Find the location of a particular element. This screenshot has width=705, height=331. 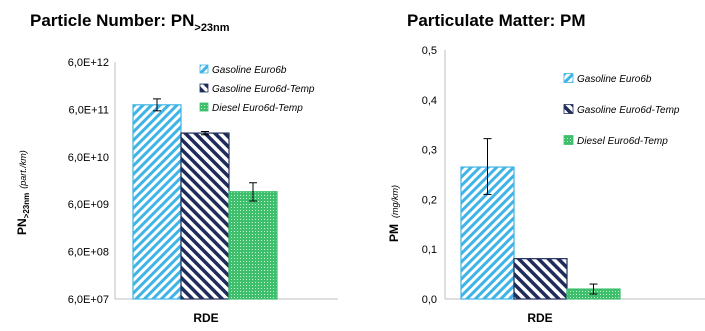

pm-legend-swatch-gasoline-euro6d-temp is located at coordinates (568, 109).